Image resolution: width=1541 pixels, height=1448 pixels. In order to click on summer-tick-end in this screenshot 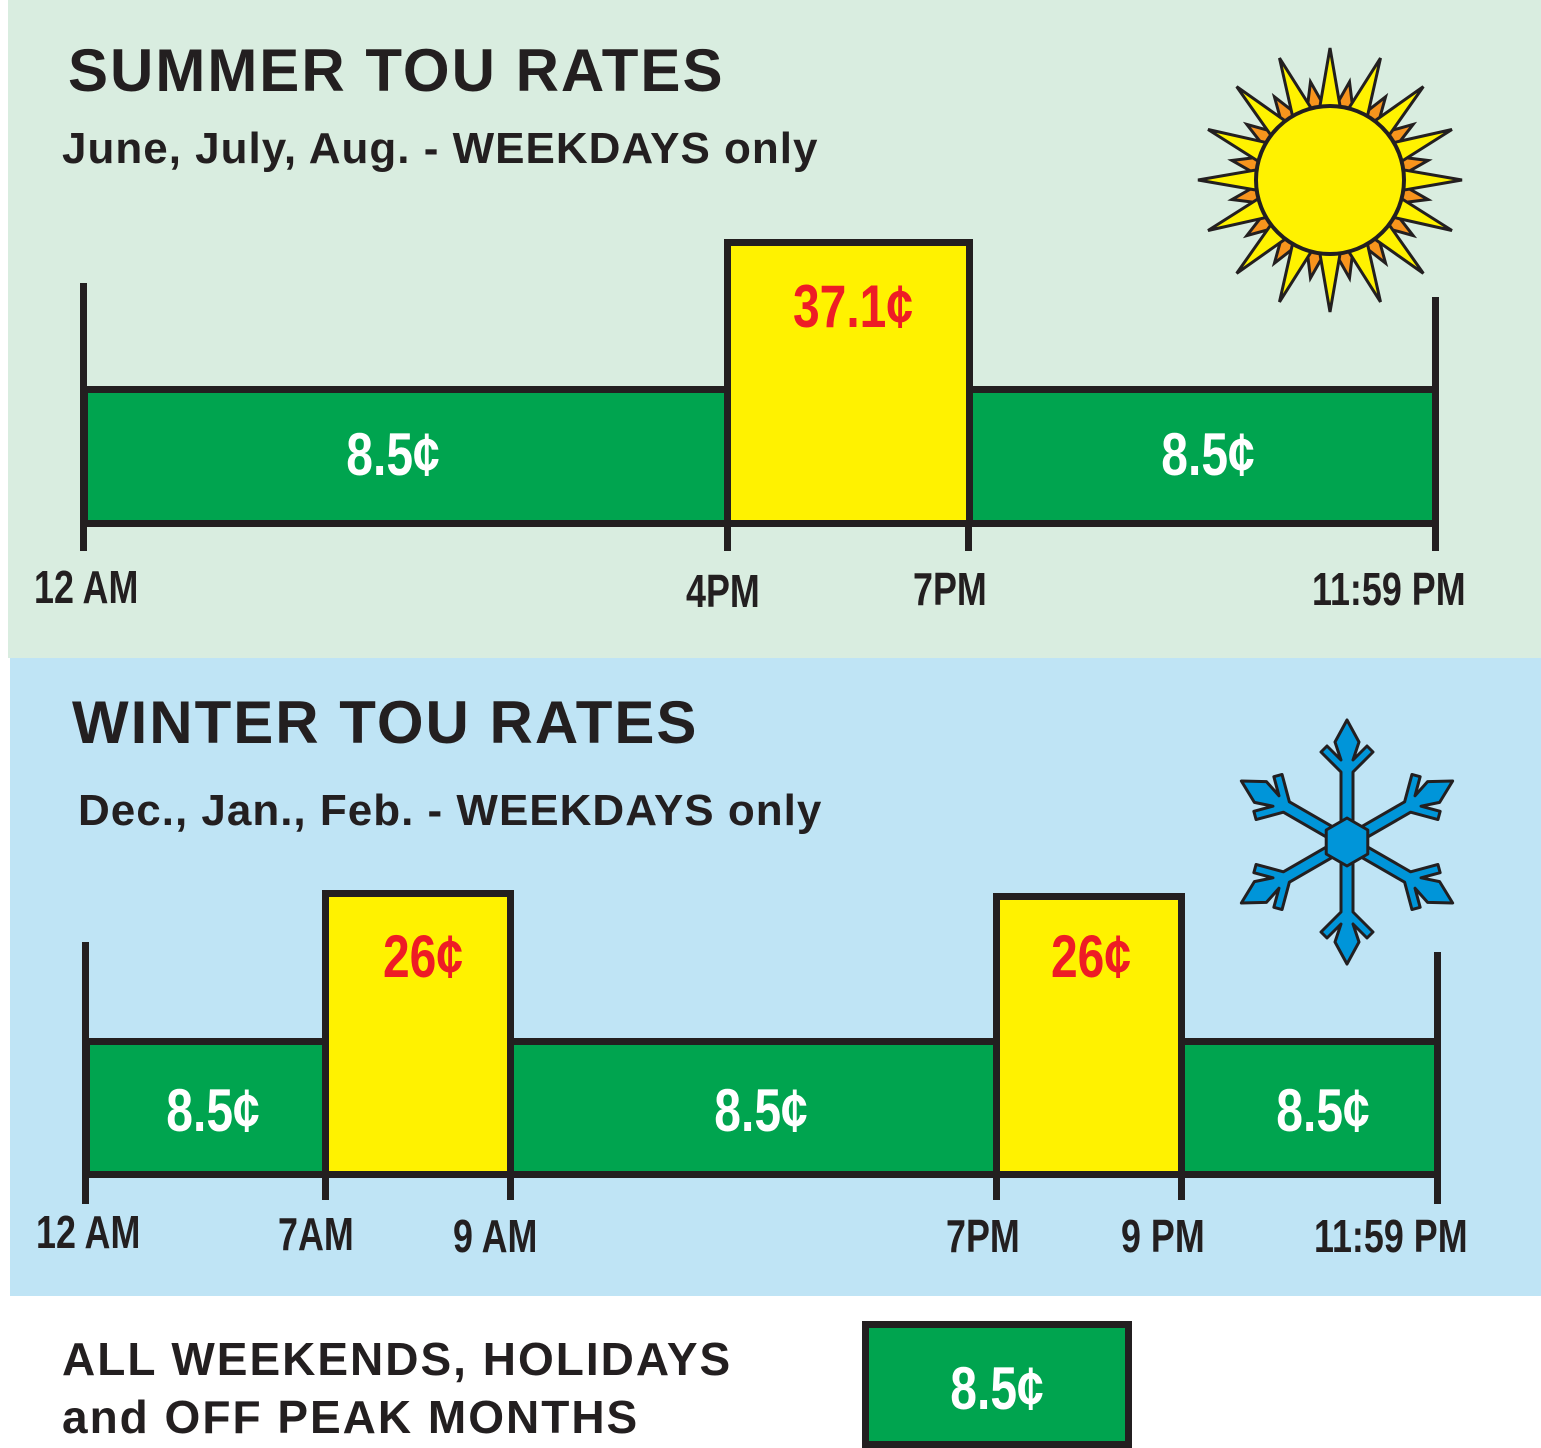, I will do `click(1435, 424)`.